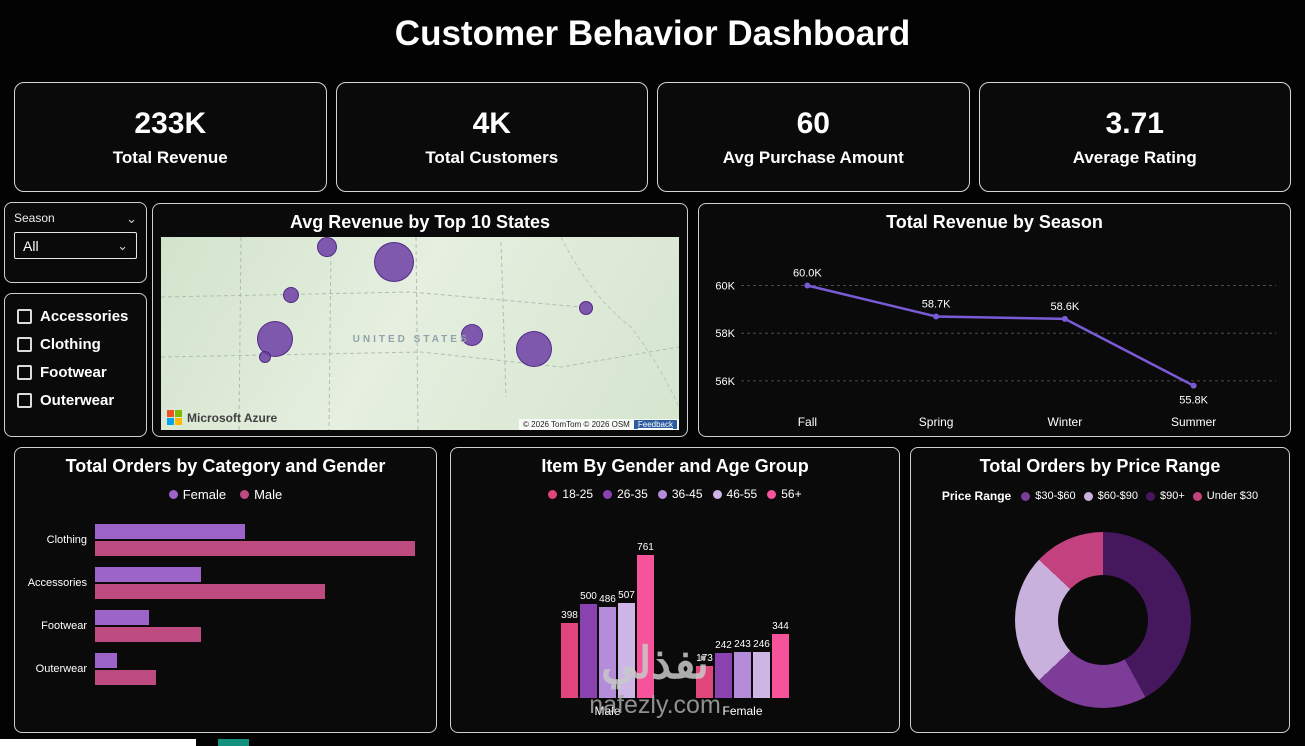 Image resolution: width=1305 pixels, height=746 pixels. What do you see at coordinates (780, 665) in the screenshot?
I see `column-56+-female` at bounding box center [780, 665].